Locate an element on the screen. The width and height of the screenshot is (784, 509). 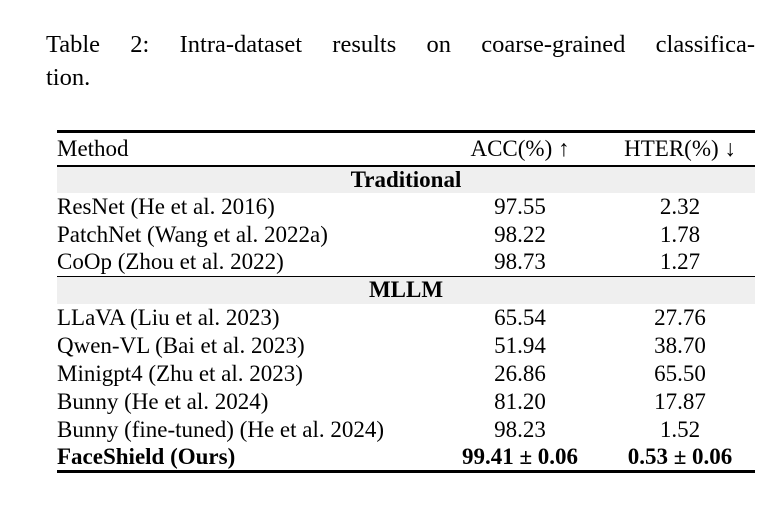
method-name: Bunny (fine-tuned) (He et al. 2024) is located at coordinates (221, 429).